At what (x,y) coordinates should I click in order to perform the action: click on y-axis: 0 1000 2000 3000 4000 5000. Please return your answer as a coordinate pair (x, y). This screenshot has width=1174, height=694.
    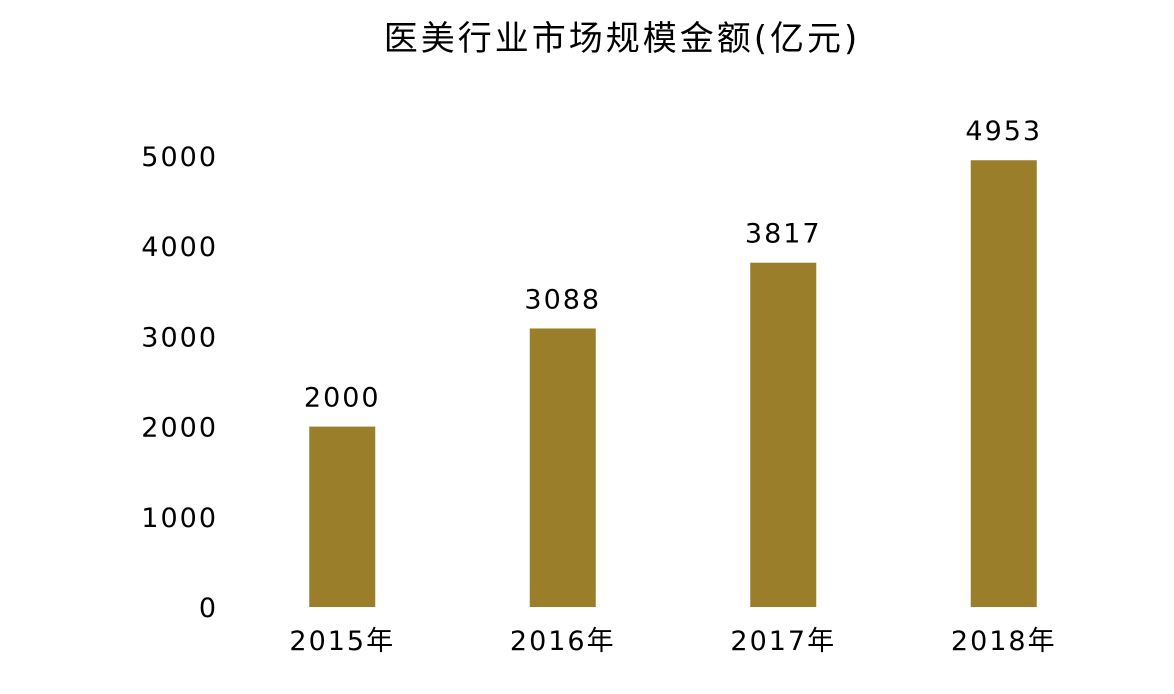
    Looking at the image, I should click on (179, 383).